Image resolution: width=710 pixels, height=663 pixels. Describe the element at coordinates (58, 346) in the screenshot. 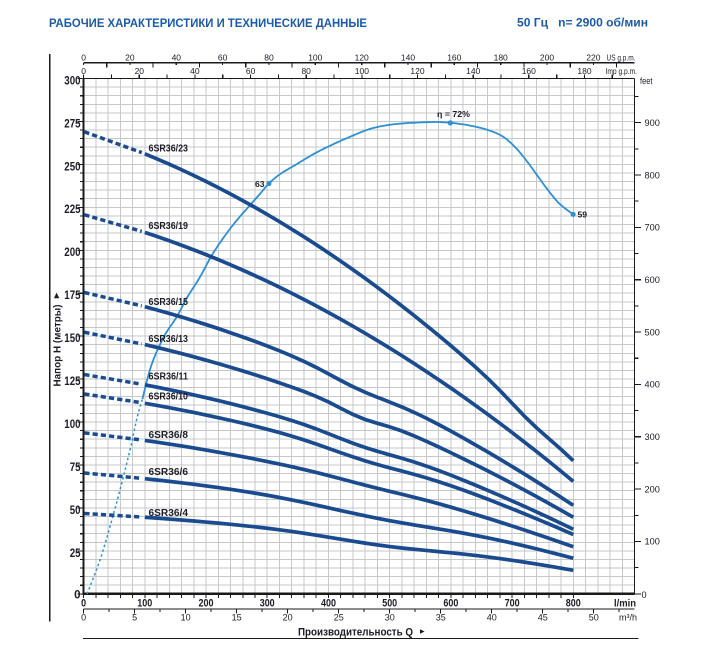

I see `svg-text: Напор H (метры)` at that location.